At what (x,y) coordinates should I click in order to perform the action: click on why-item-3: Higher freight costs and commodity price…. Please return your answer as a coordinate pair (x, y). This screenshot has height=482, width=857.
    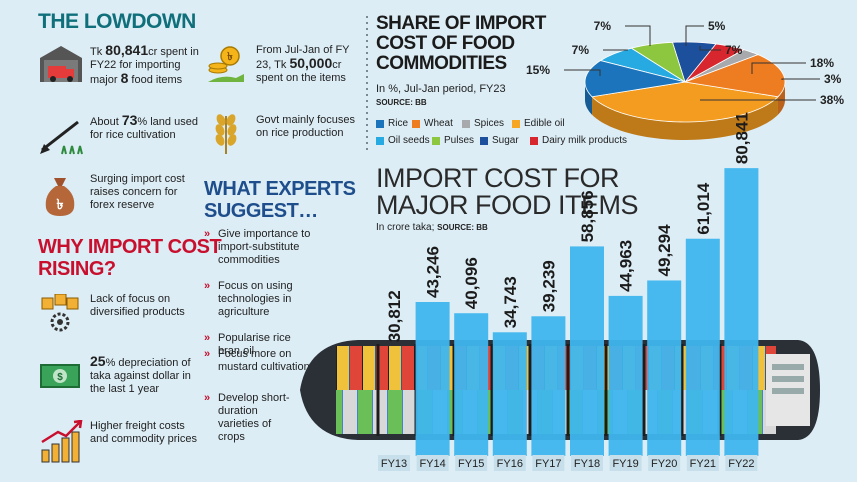
    Looking at the image, I should click on (143, 432).